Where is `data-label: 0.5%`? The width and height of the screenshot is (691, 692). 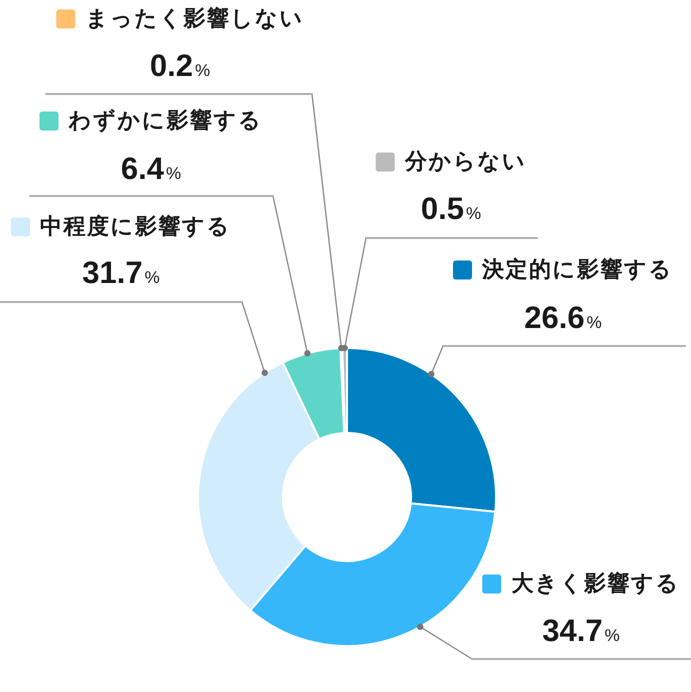 data-label: 0.5% is located at coordinates (451, 208).